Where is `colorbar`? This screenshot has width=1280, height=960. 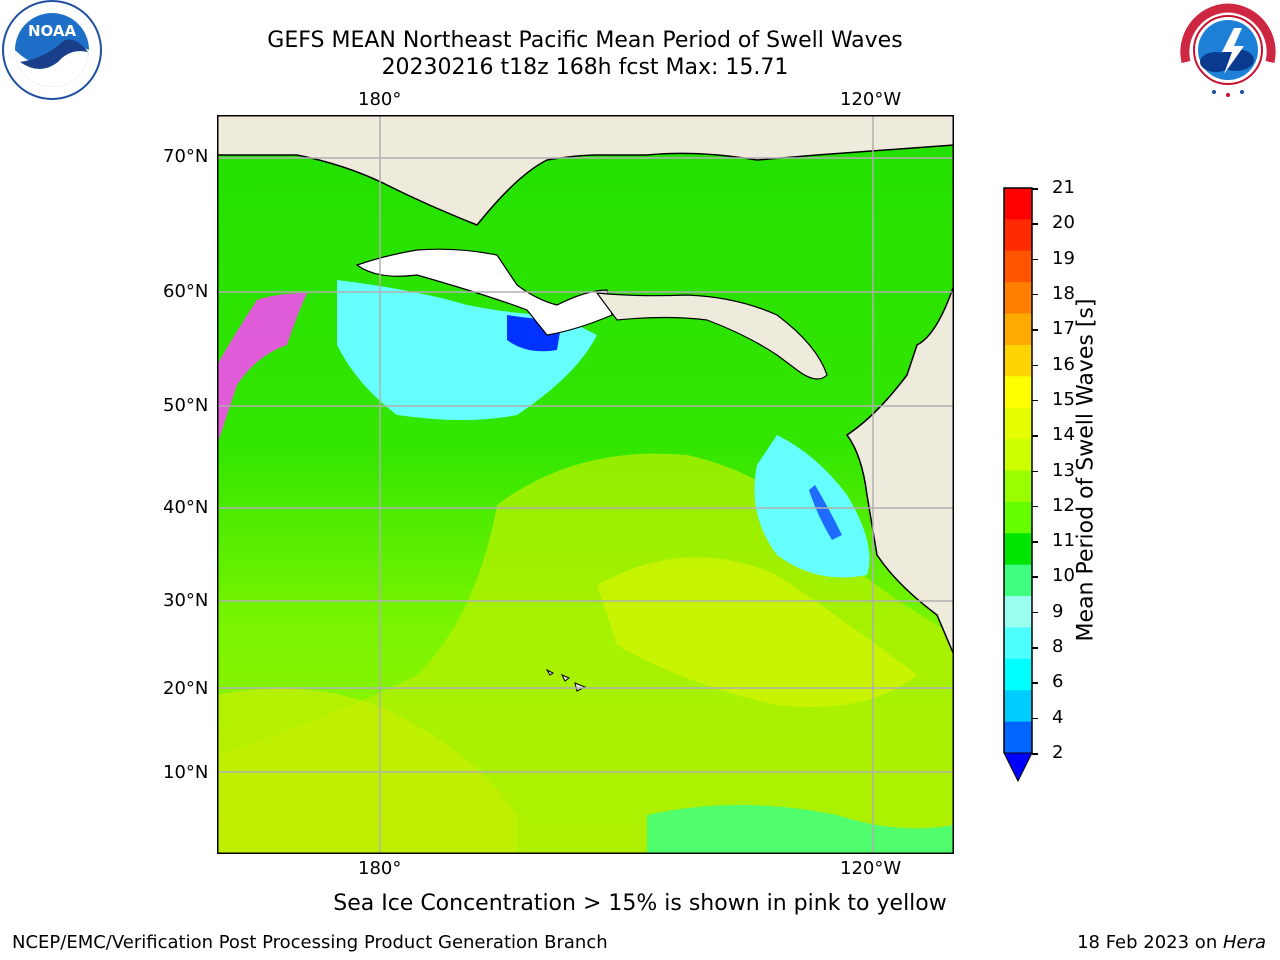 colorbar is located at coordinates (1020, 485).